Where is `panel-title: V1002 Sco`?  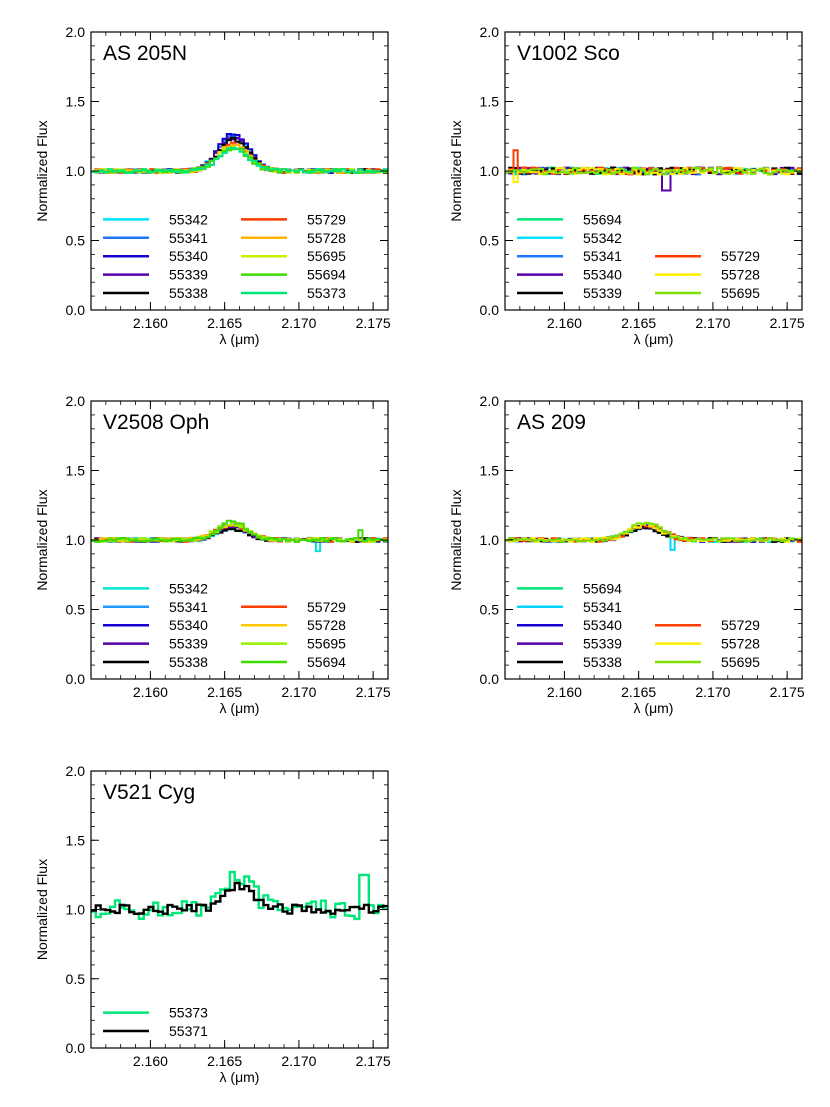
panel-title: V1002 Sco is located at coordinates (568, 53).